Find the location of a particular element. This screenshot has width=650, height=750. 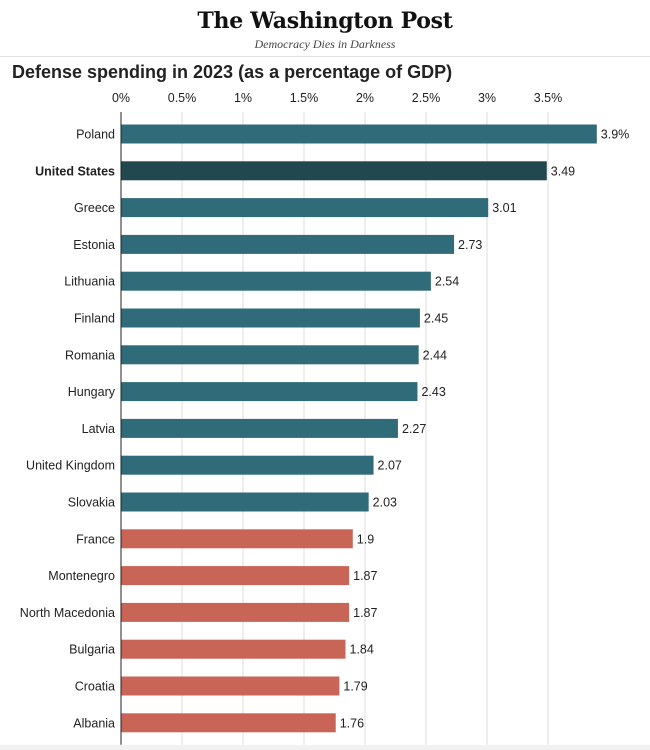

value-label: 2.27 is located at coordinates (414, 429).